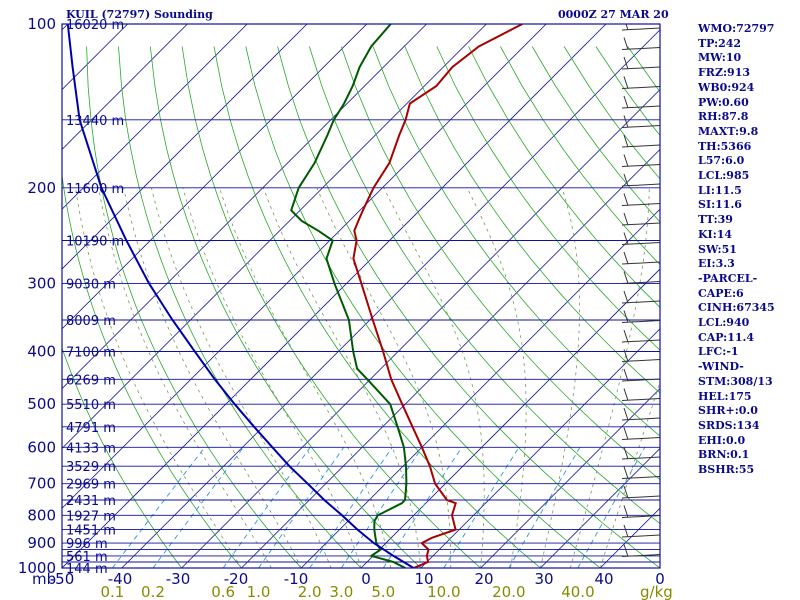 This screenshot has height=600, width=800. Describe the element at coordinates (91, 428) in the screenshot. I see `height-label: 4791 m` at that location.